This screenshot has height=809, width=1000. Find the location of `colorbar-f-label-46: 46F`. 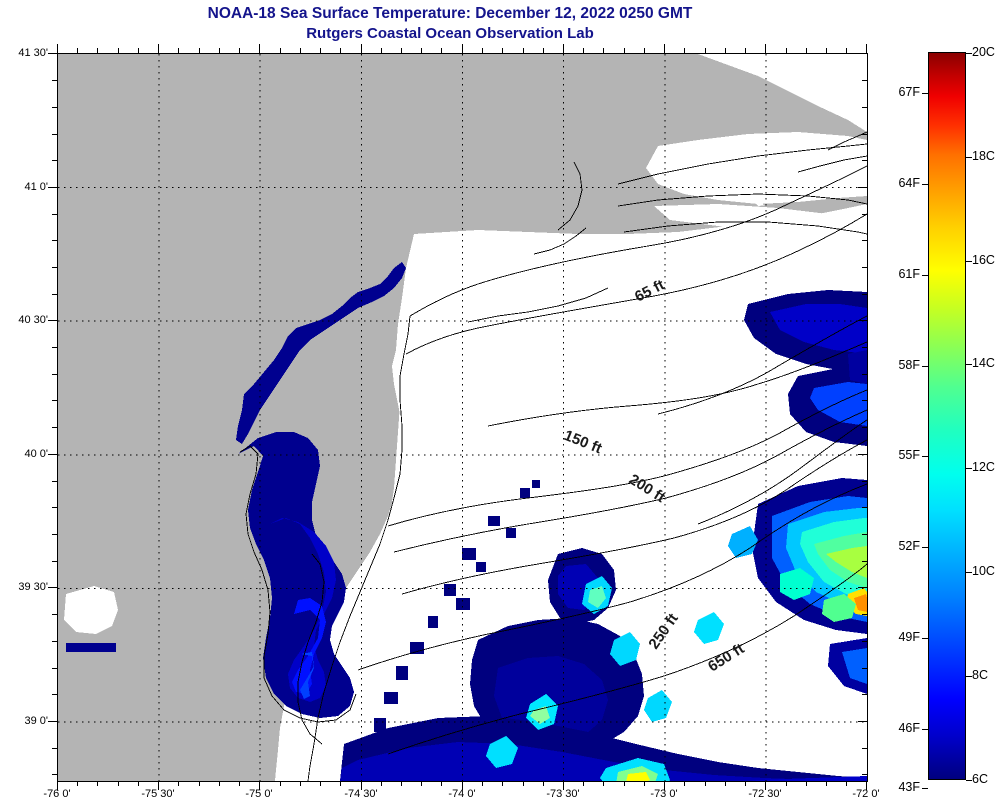

colorbar-f-label-46: 46F is located at coordinates (909, 728).